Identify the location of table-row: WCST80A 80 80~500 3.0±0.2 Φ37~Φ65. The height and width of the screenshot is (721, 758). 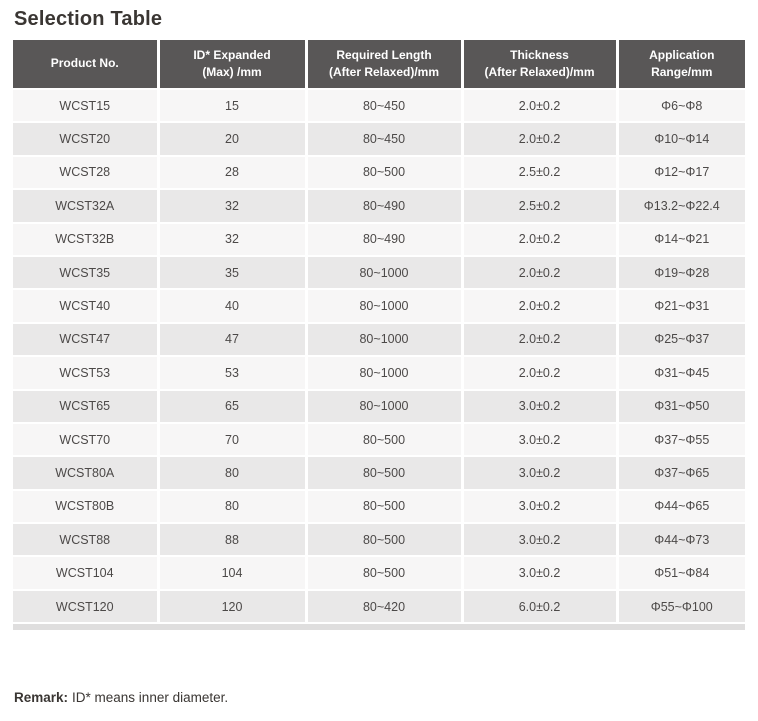
(379, 473).